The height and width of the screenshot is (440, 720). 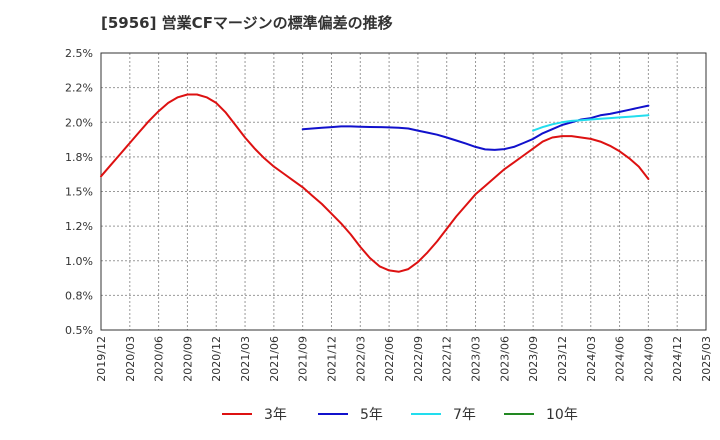 I want to click on x-tick-label: 2020/12, so click(x=216, y=359).